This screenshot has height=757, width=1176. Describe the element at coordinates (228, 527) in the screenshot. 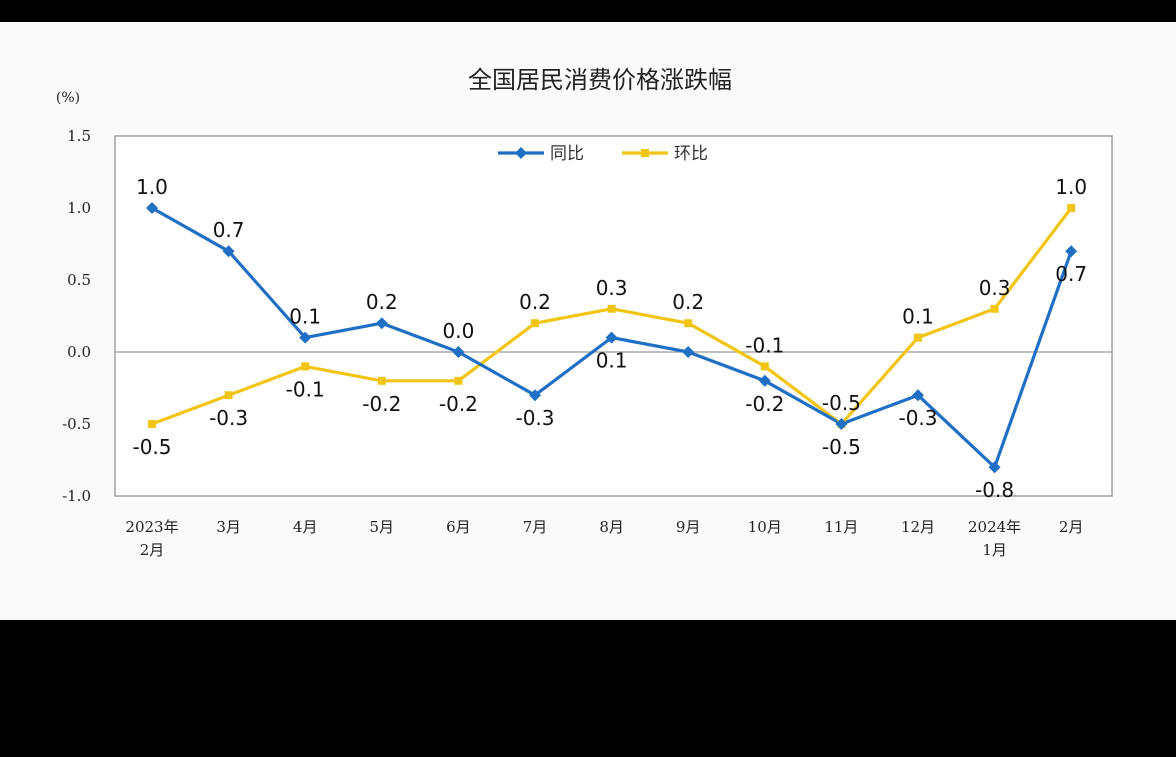

I see `x-tick-label: 3月` at that location.